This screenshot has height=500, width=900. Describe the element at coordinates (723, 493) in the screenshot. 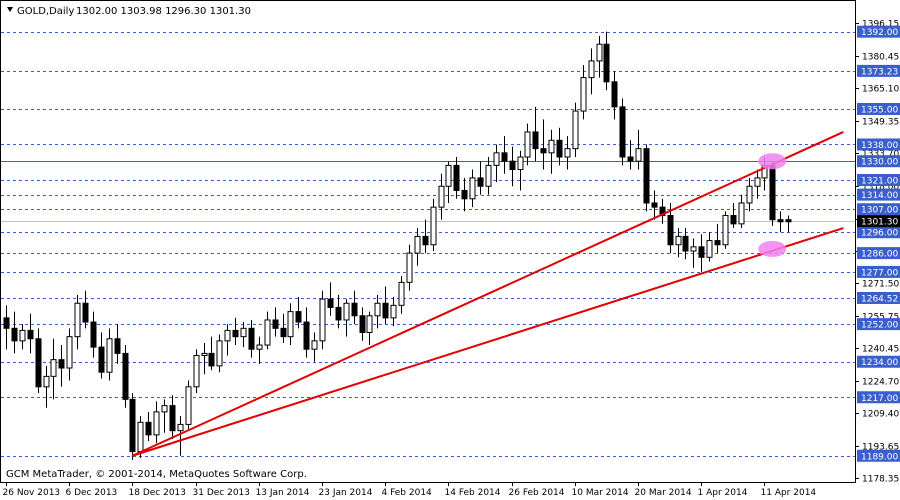

I see `x-tick-label: 1 Apr 2014` at that location.